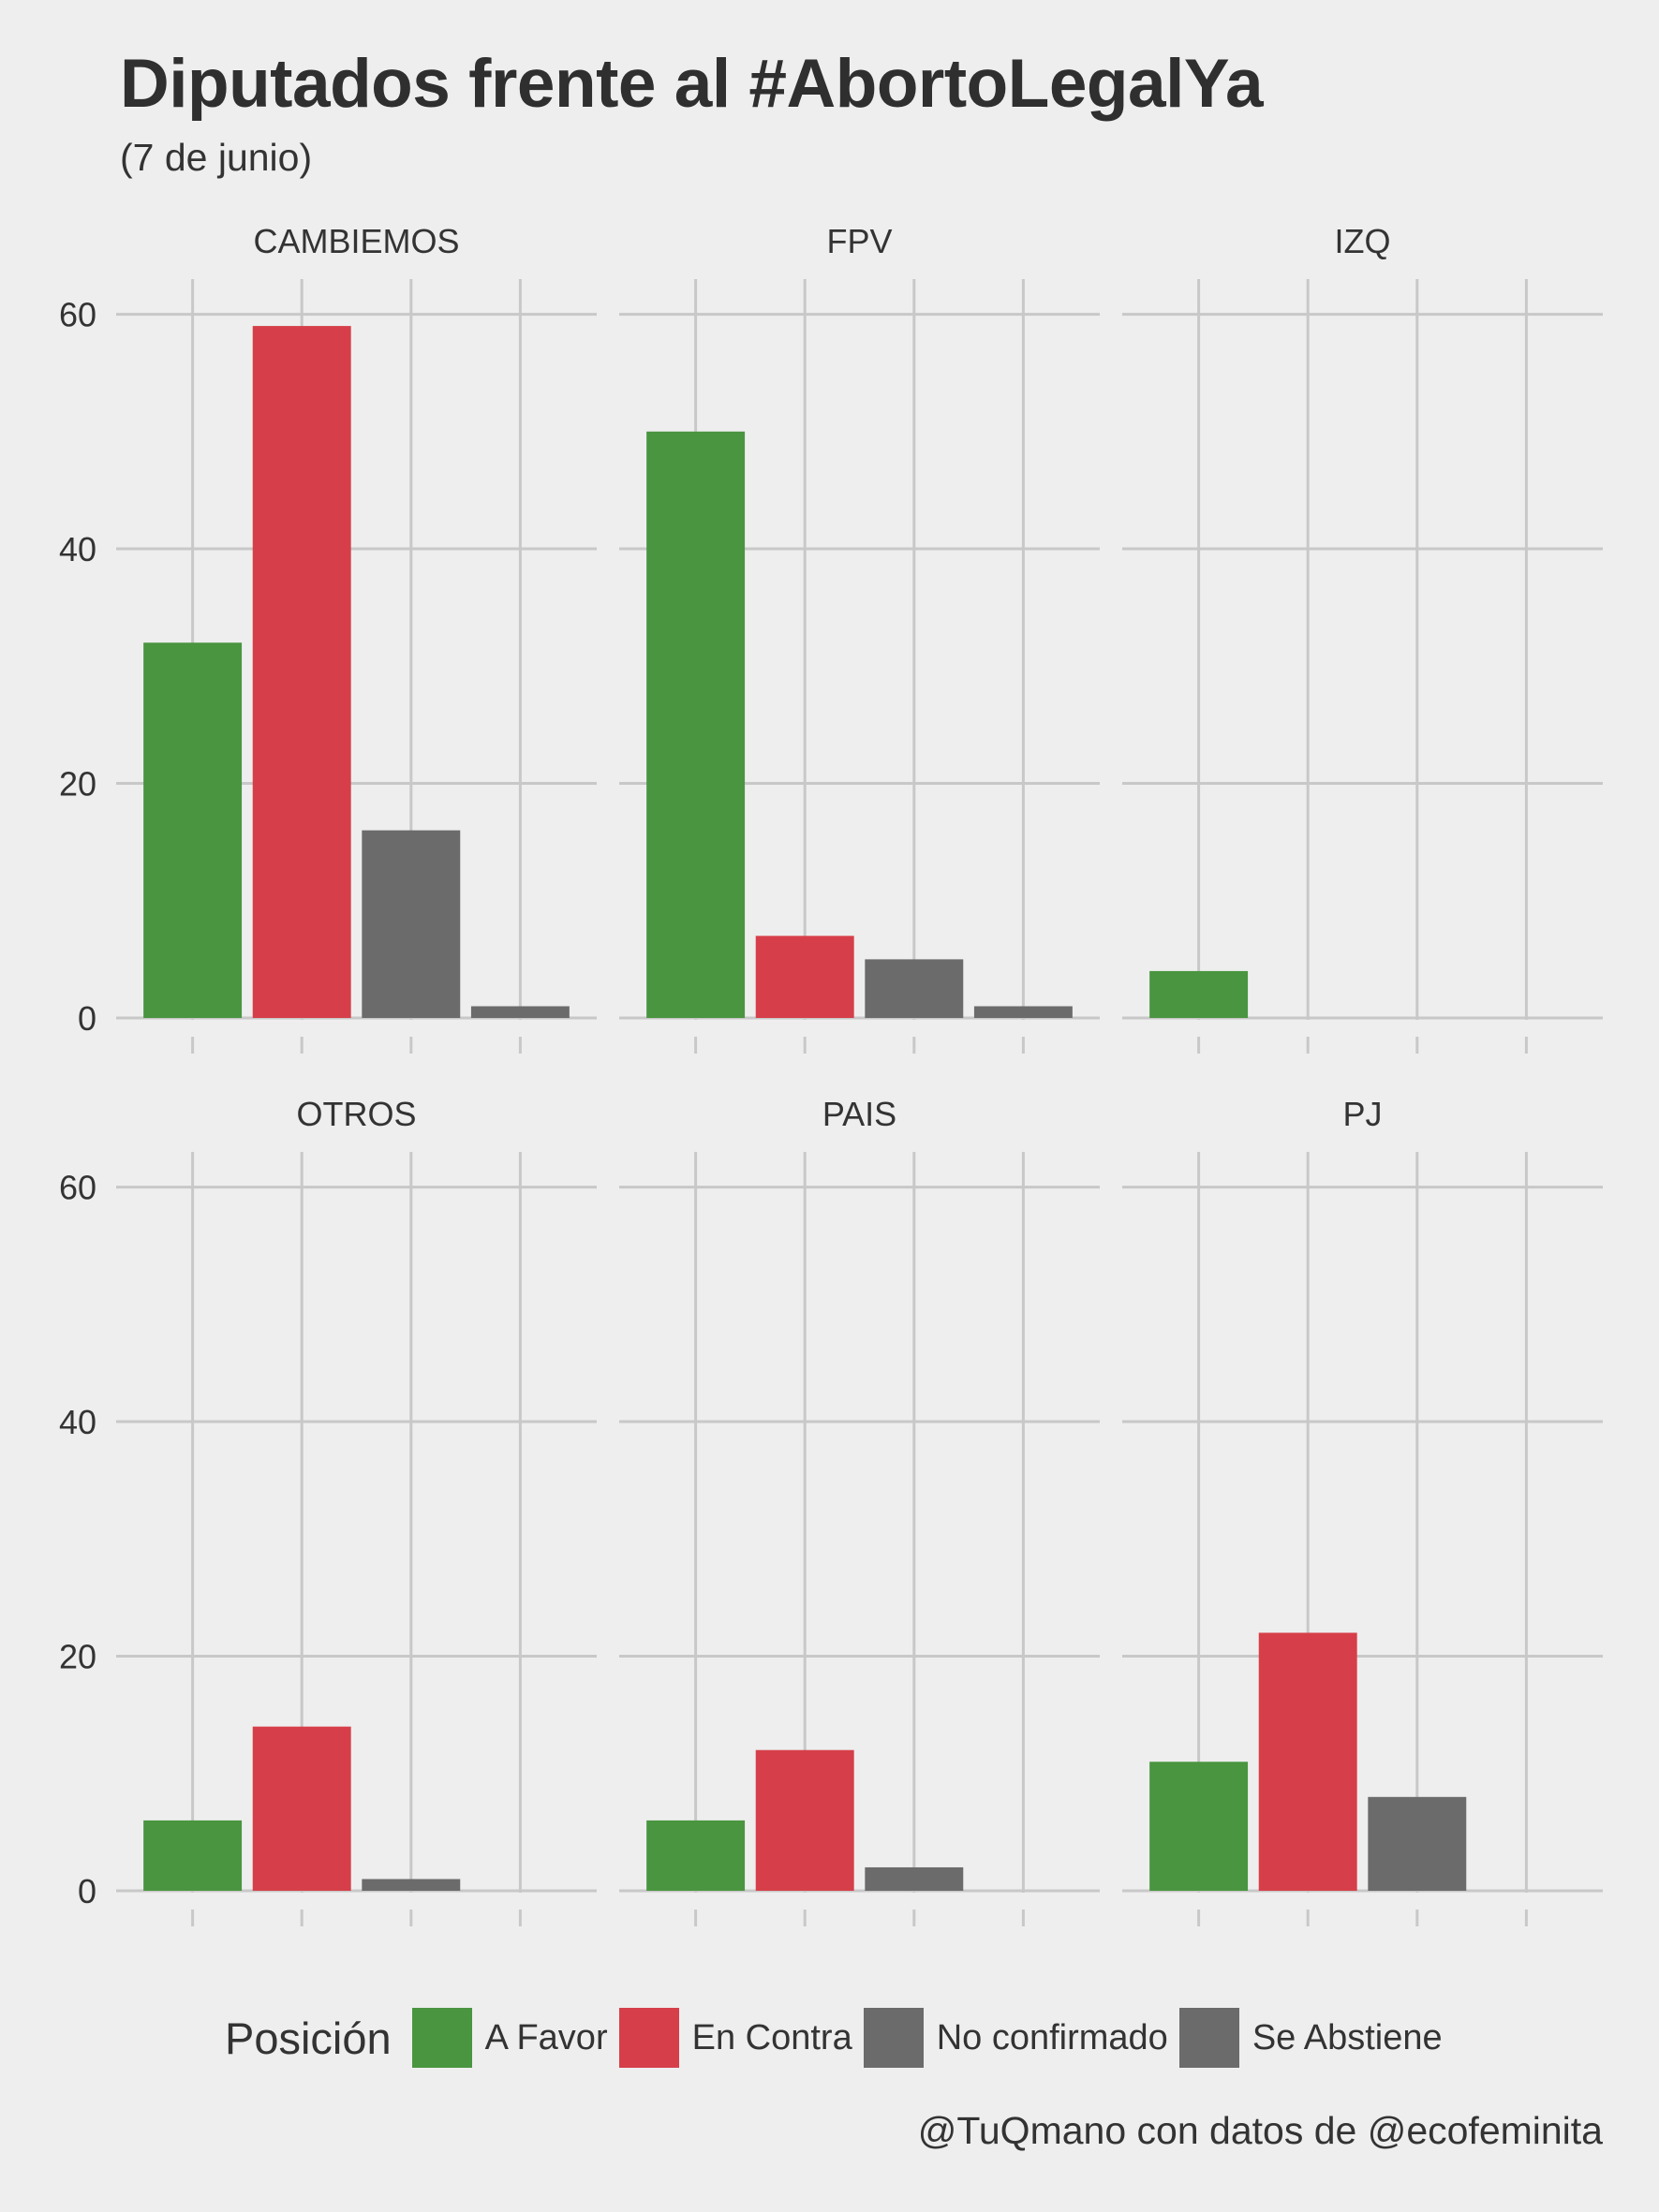 The image size is (1659, 2212). I want to click on panel-otros: OTROS 0 20 40 60, so click(328, 1510).